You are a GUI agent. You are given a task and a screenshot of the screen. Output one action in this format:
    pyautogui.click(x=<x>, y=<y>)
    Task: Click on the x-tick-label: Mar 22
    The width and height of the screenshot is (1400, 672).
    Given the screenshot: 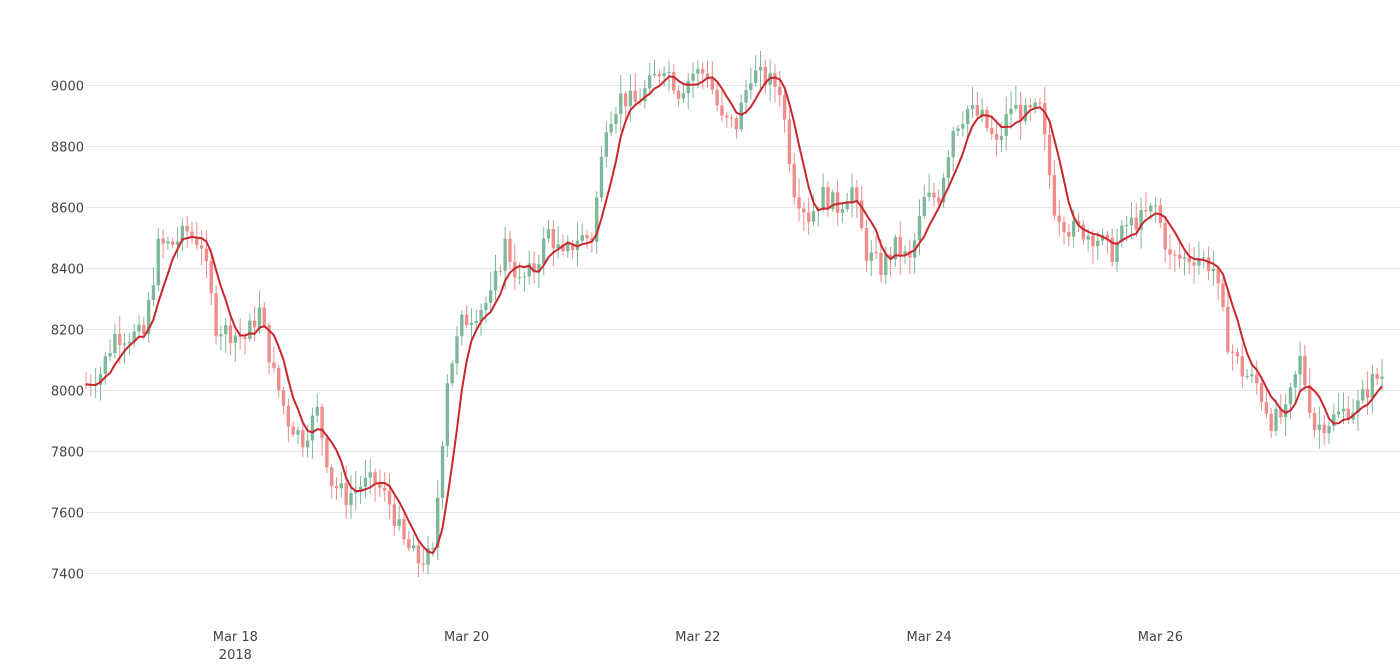 What is the action you would take?
    pyautogui.click(x=697, y=637)
    